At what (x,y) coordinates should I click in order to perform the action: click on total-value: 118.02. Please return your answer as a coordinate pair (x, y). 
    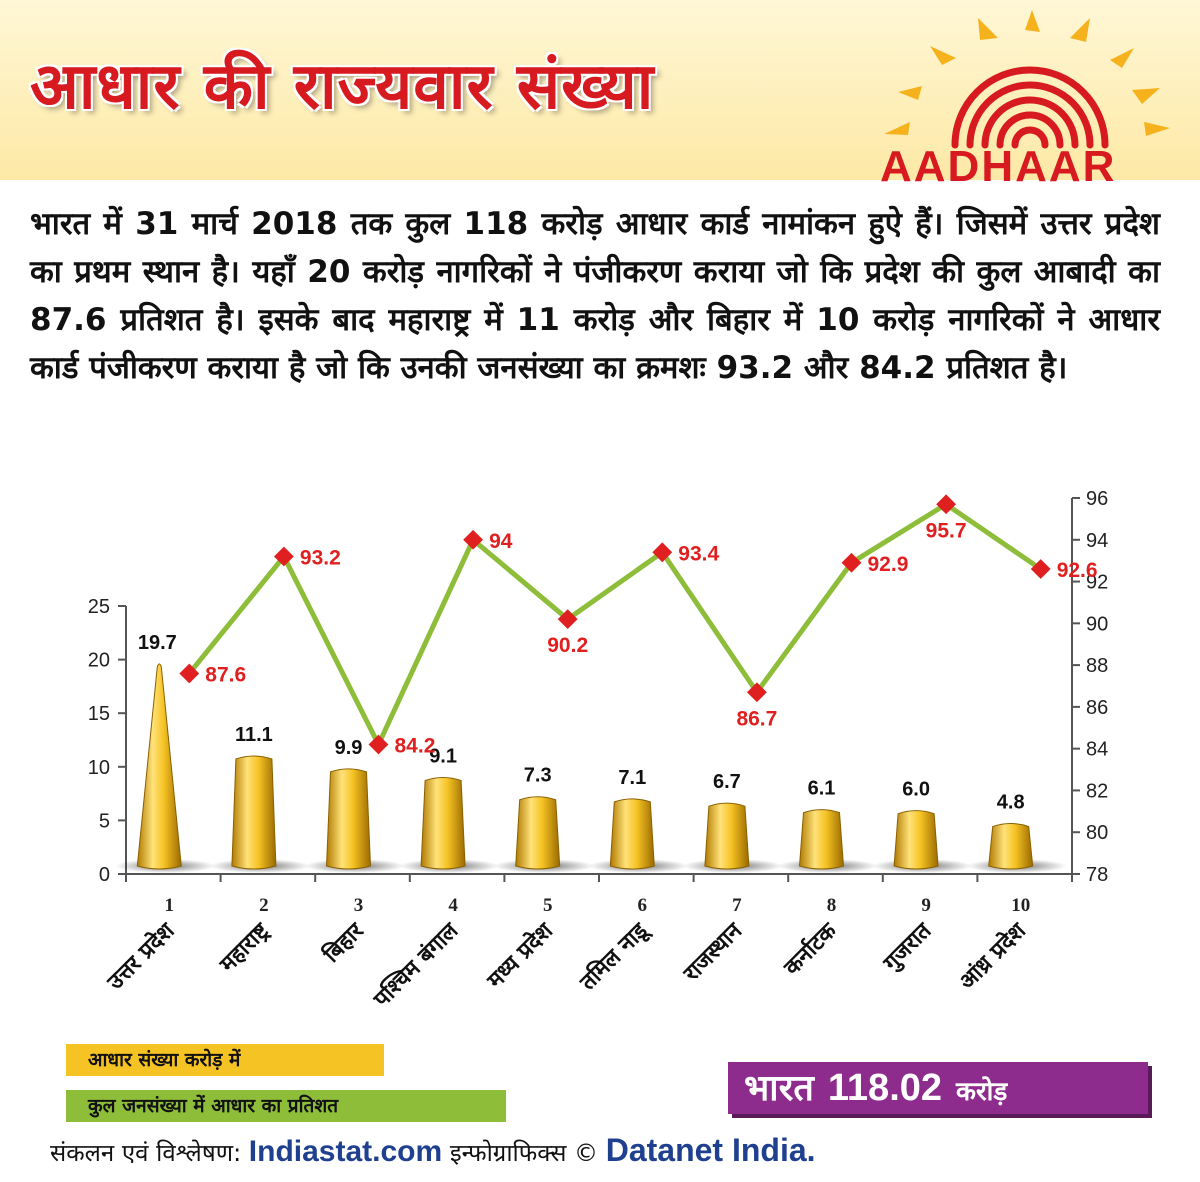
    Looking at the image, I should click on (885, 1088).